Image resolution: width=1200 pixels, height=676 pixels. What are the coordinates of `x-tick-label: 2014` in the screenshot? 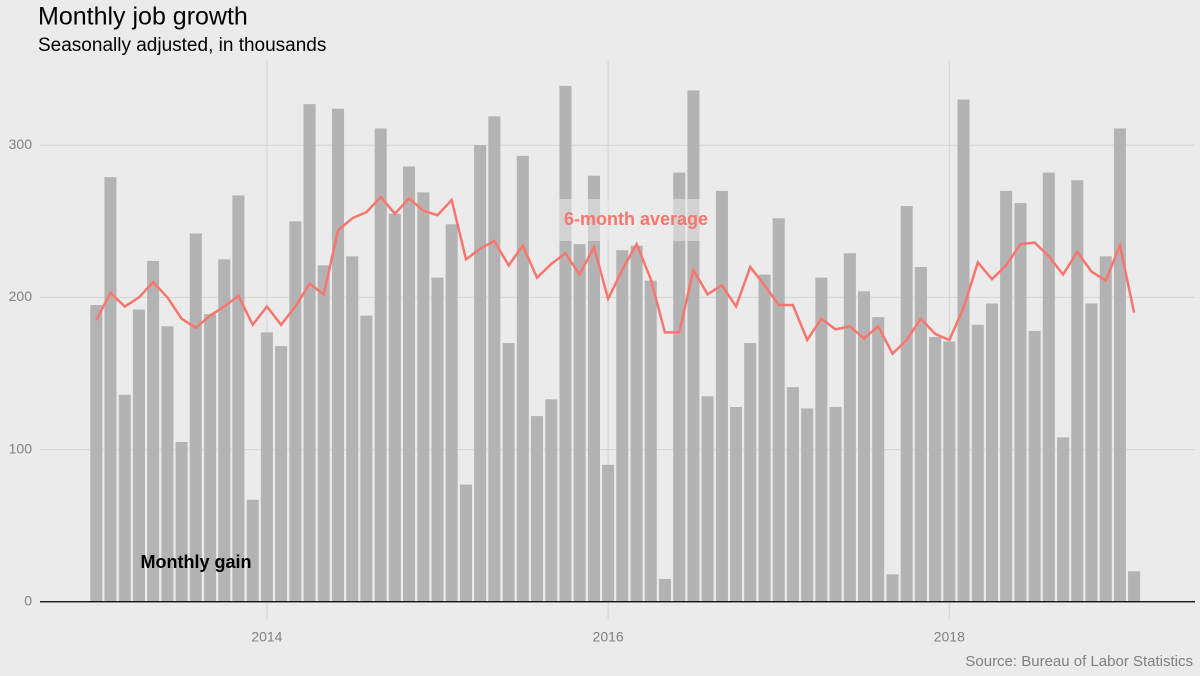 It's located at (266, 637).